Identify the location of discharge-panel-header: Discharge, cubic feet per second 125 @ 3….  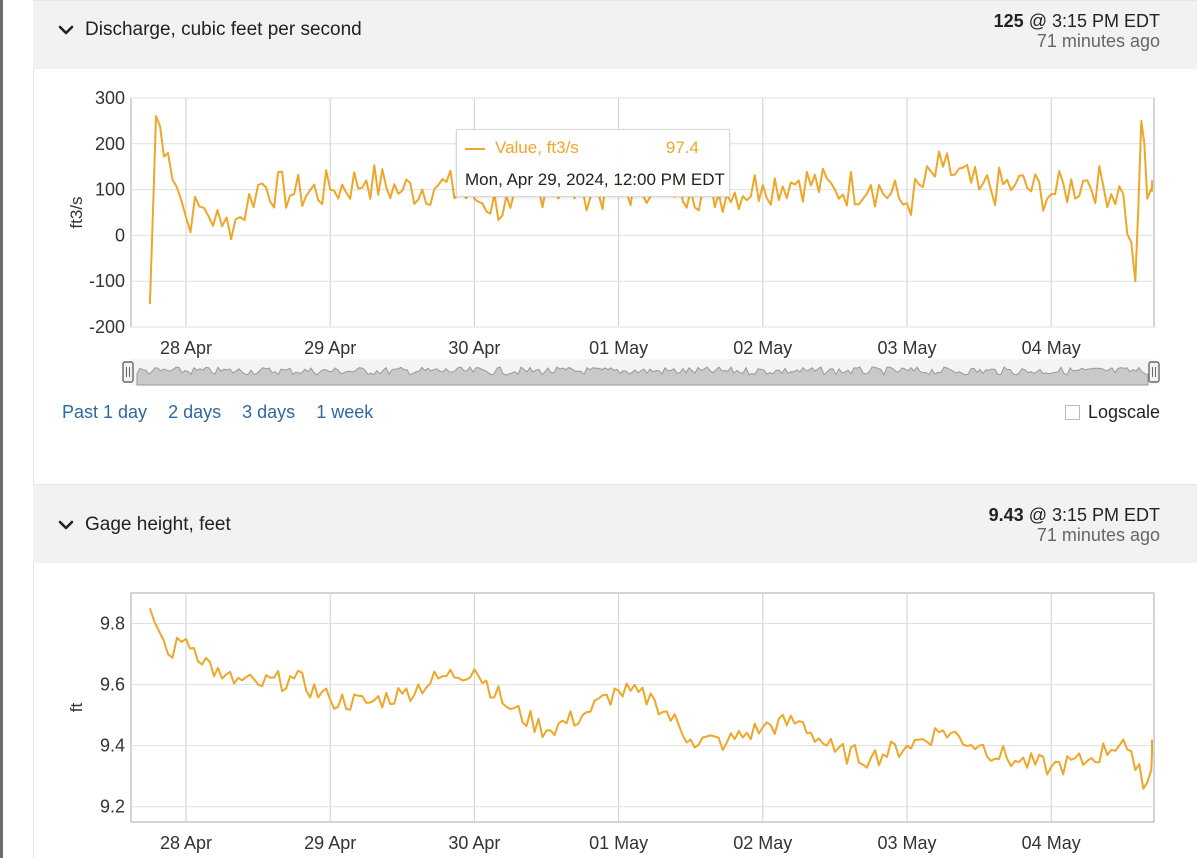
(615, 35).